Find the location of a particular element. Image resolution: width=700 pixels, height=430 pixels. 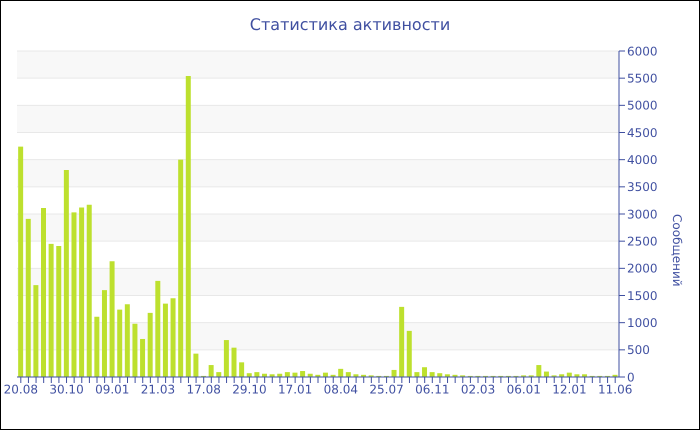

x-tick-label: 20.08 is located at coordinates (21, 389).